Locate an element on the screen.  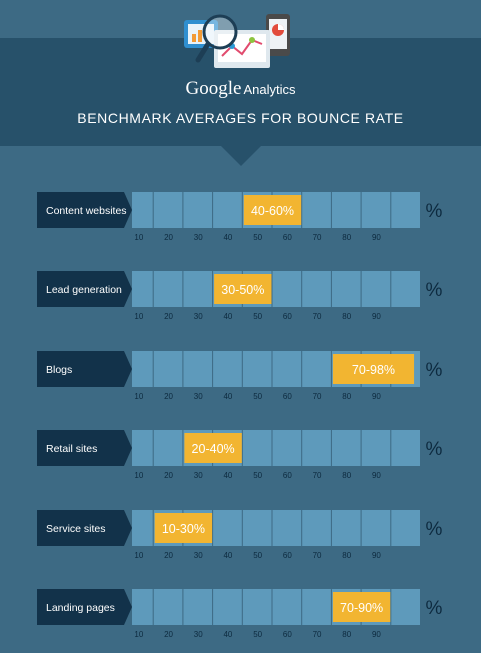
analytics-illustration-icon is located at coordinates (237, 41).